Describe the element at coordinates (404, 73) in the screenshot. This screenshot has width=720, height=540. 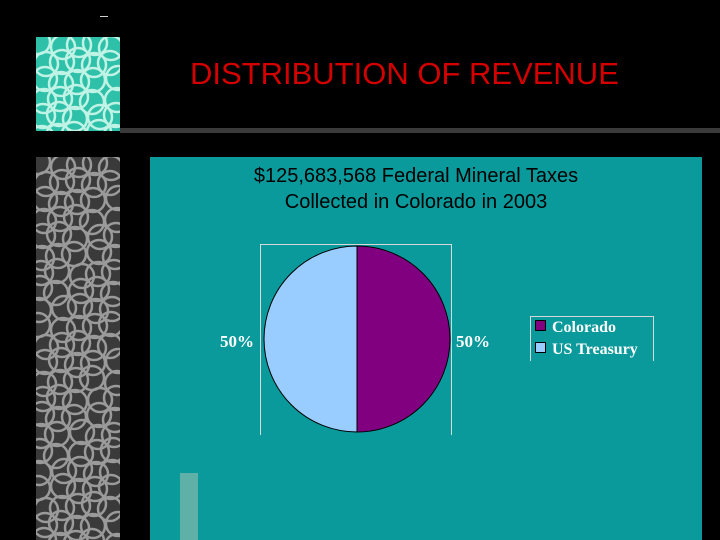
I see `slide-title: DISTRIBUTION OF REVENUE` at that location.